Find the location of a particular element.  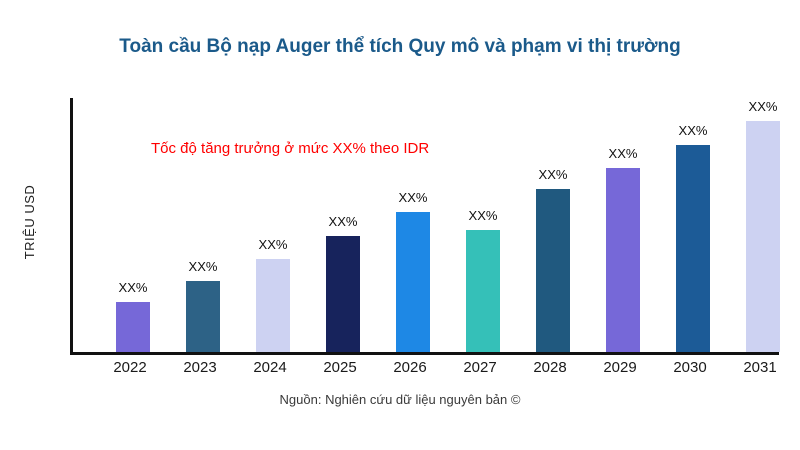

x-tick-2031: 2031 is located at coordinates (760, 367).